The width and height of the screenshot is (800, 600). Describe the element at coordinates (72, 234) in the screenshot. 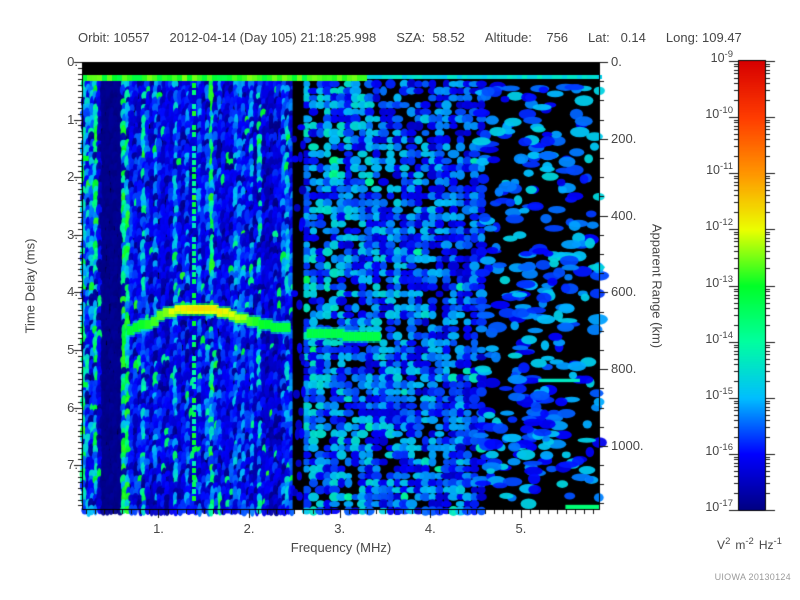

I see `y-left-tick-label: 3.` at that location.